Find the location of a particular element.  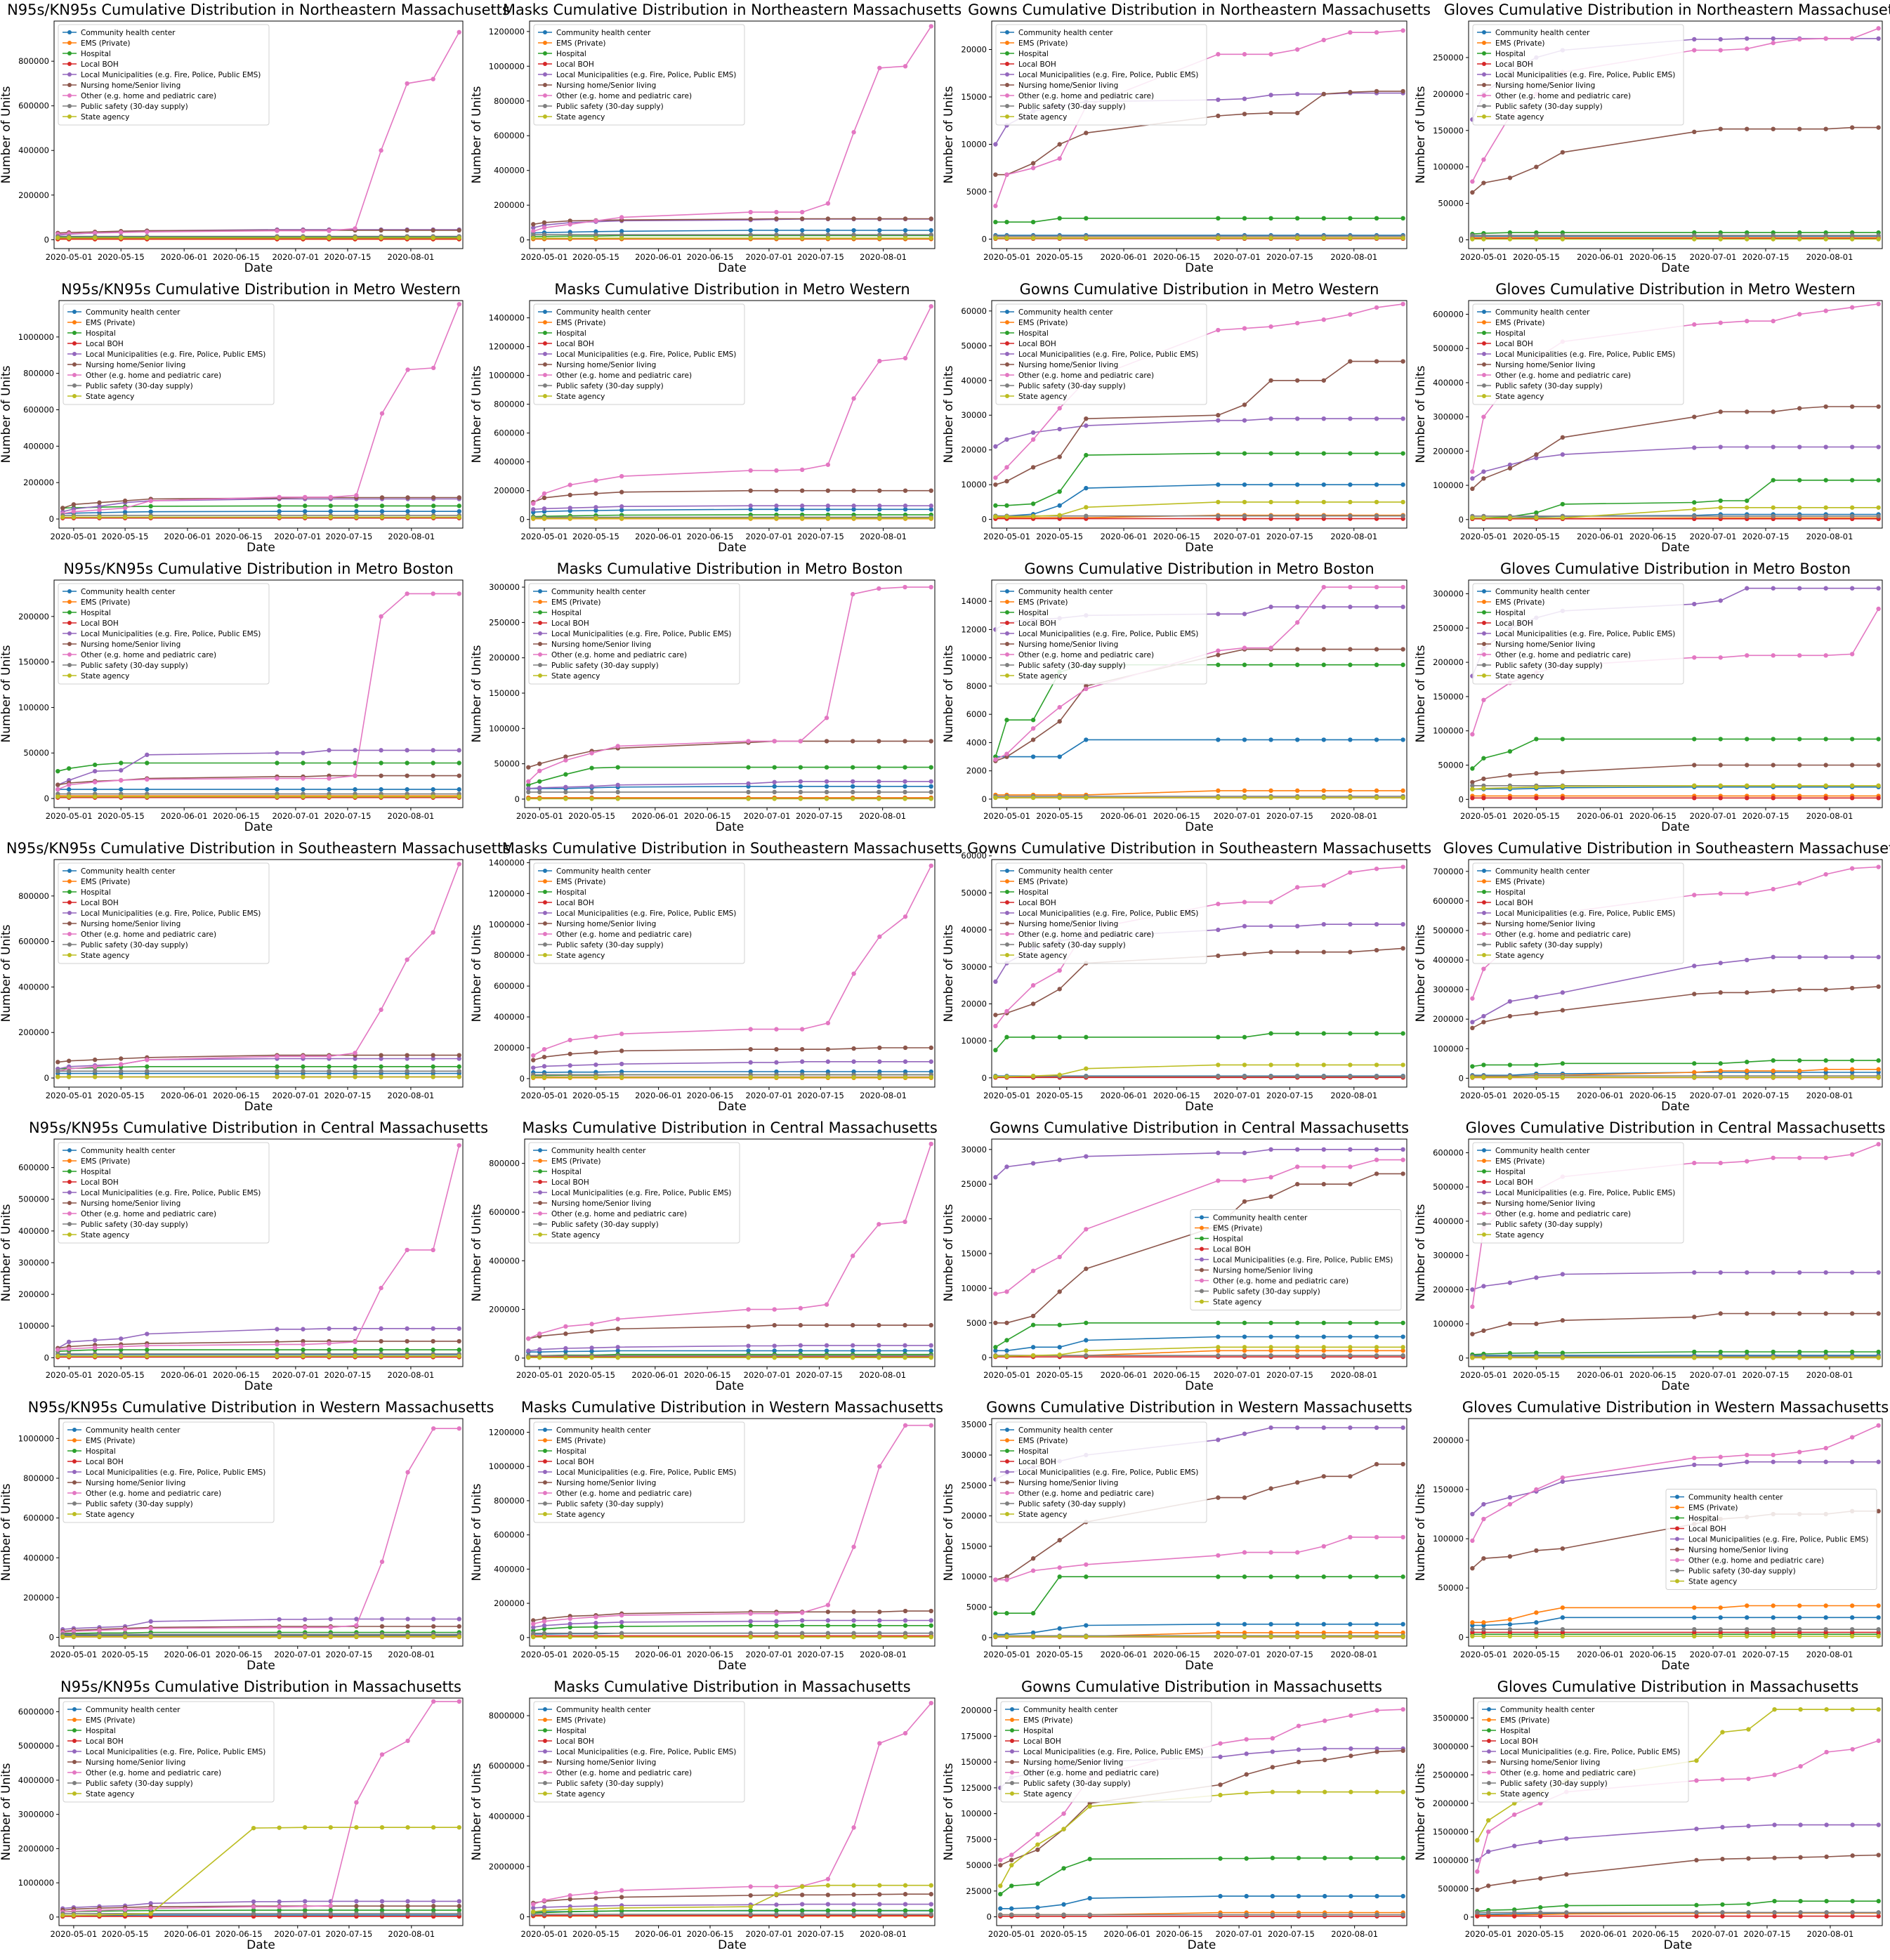

legend-entry: Other (e.g. home and pediatric care) is located at coordinates (624, 934).